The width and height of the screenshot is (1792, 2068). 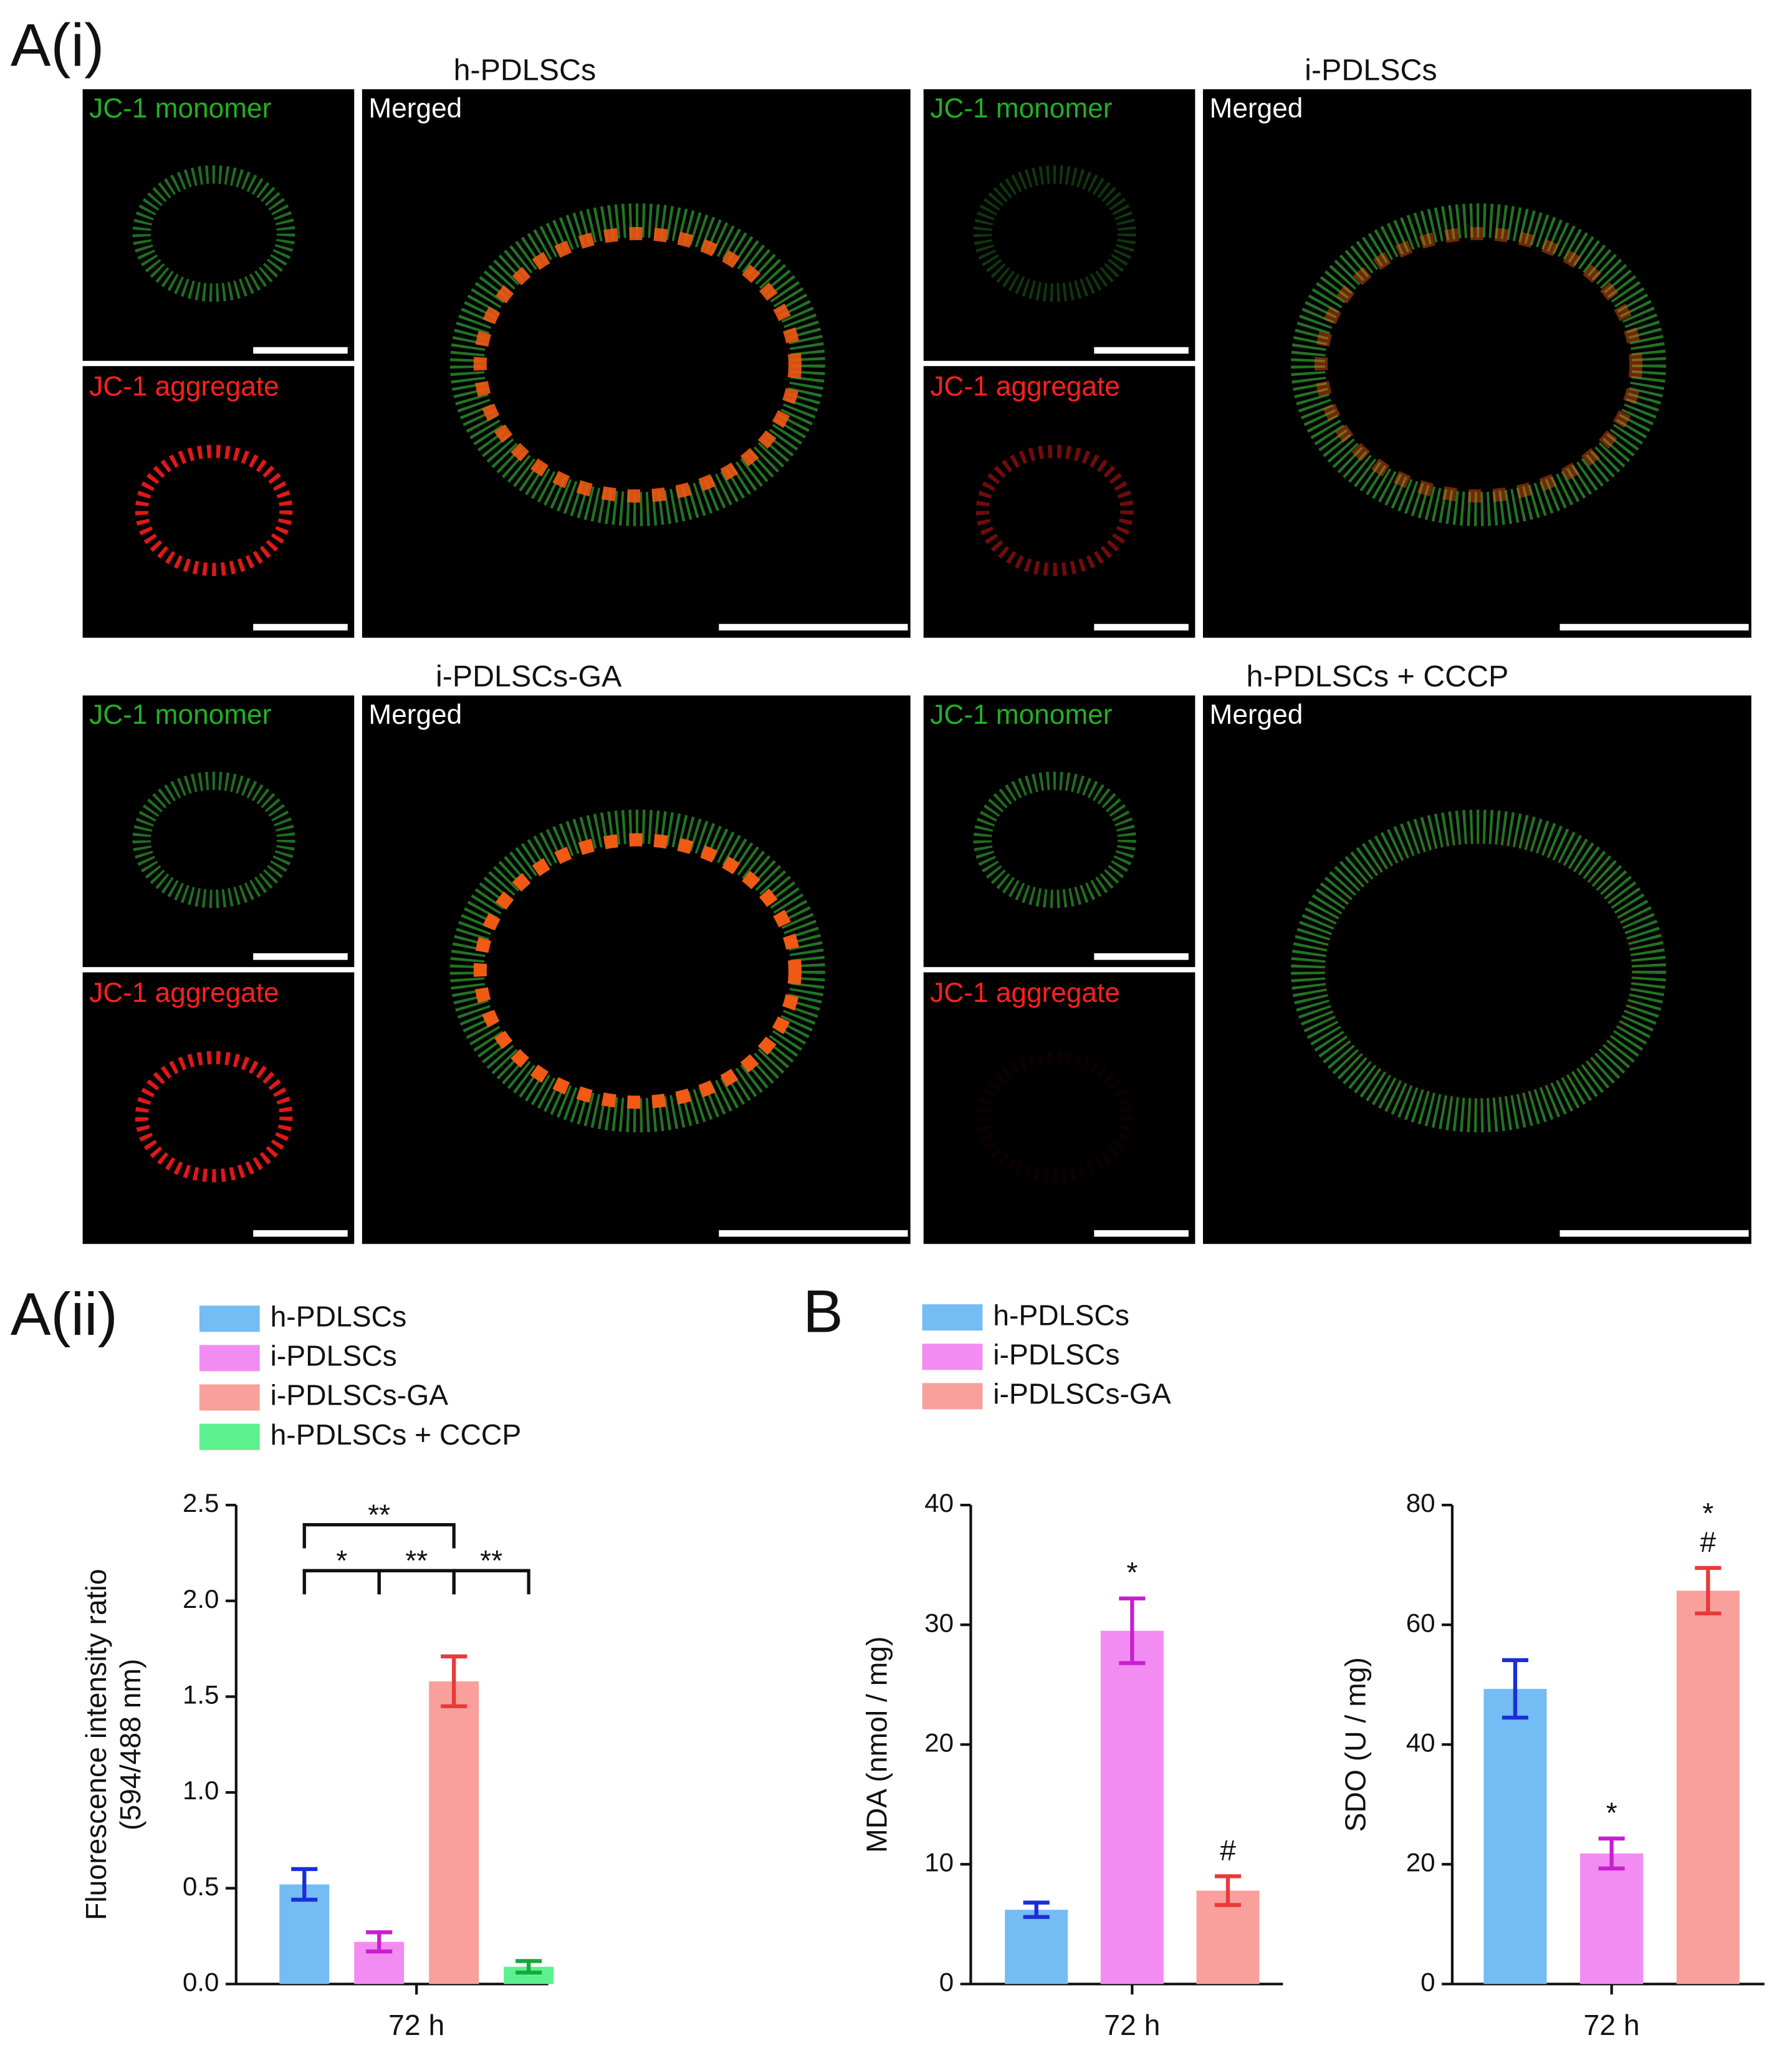 I want to click on y-axis-label: SDO (U / mg), so click(x=1355, y=1744).